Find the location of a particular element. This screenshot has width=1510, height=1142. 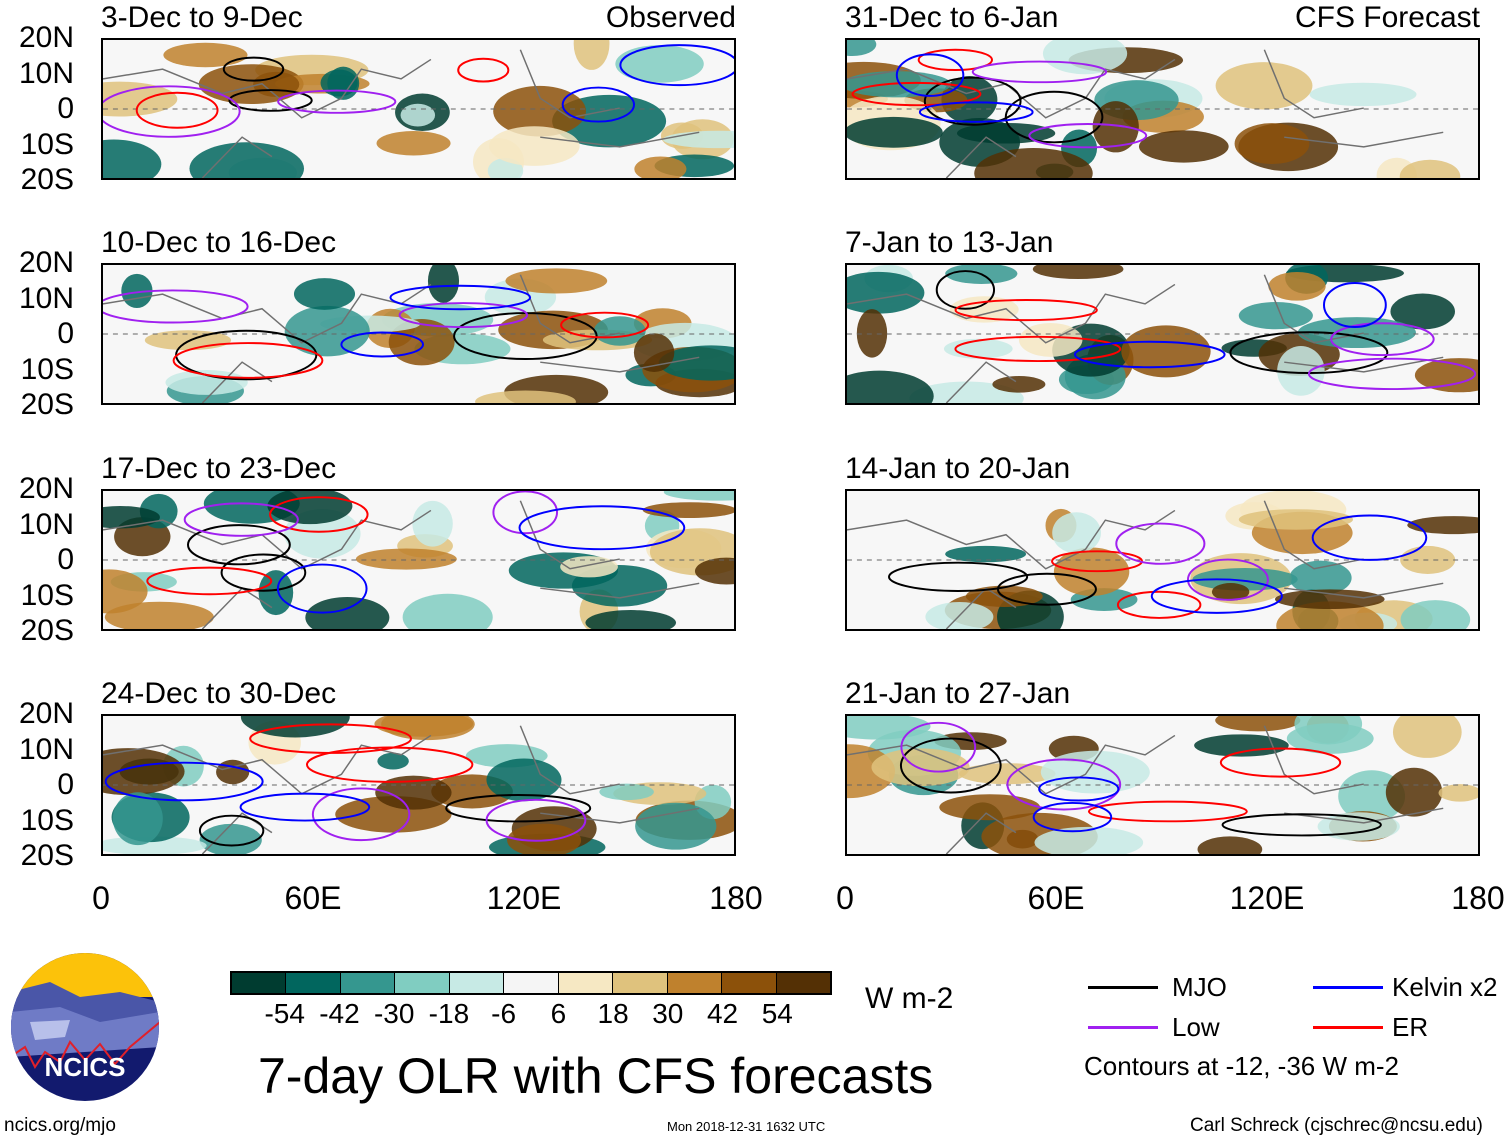

legend-line-er is located at coordinates (1348, 1027).